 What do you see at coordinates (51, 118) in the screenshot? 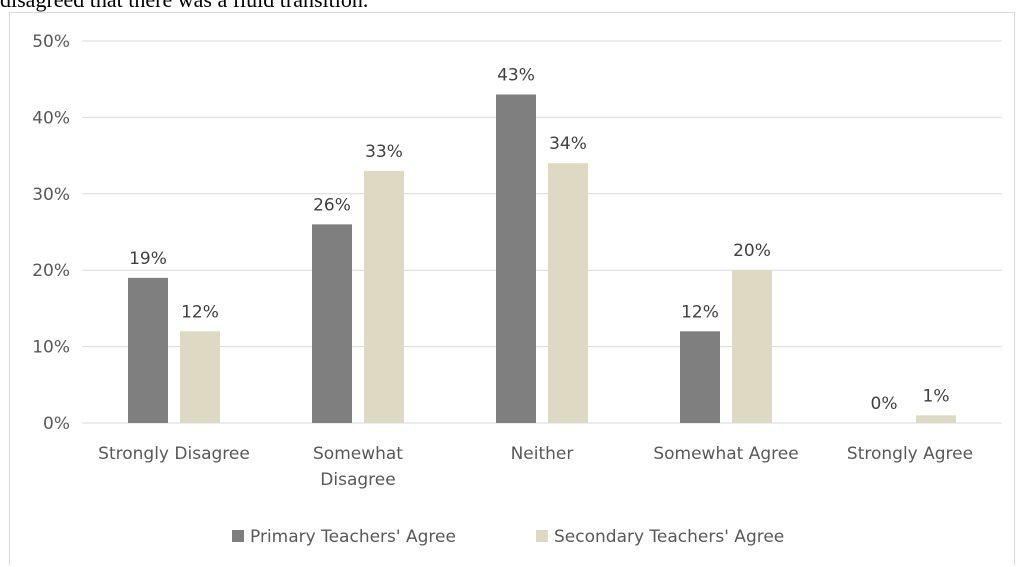
I see `y-tick-label: 40%` at bounding box center [51, 118].